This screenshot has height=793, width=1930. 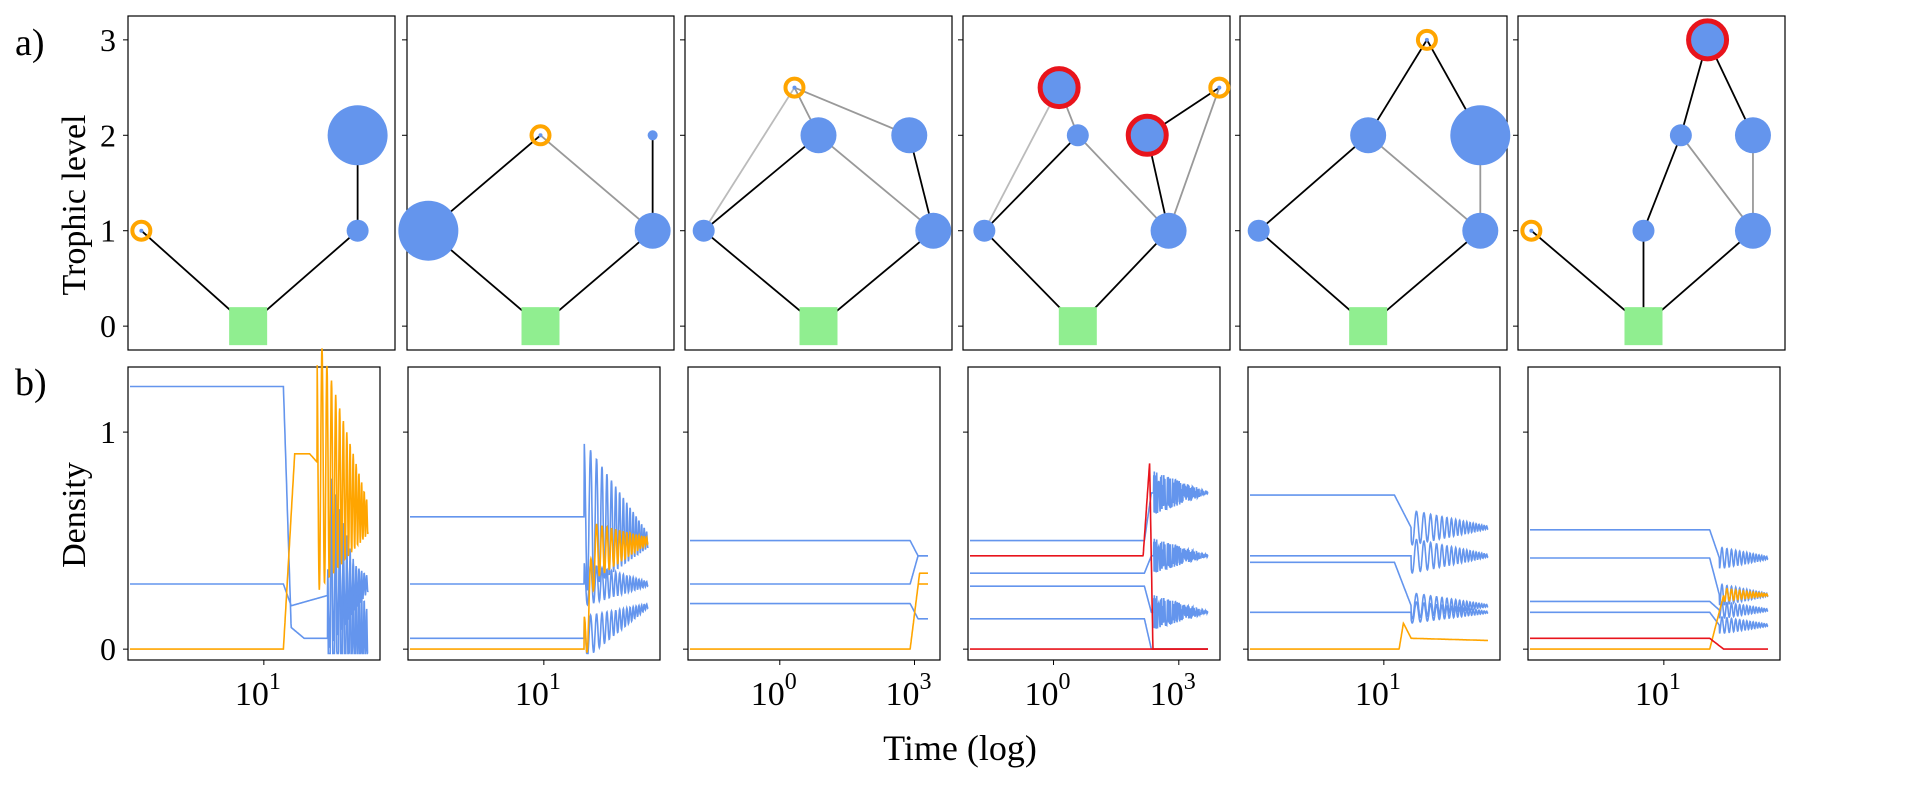 I want to click on network-panel-1: 0 1 2 3, so click(x=248, y=183).